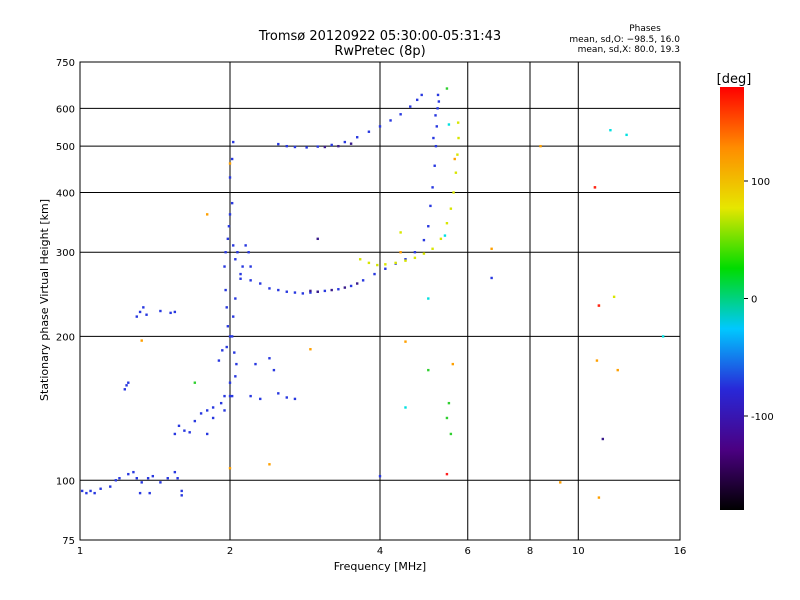  Describe the element at coordinates (759, 300) in the screenshot. I see `colorbar-ticks: 100 0 -100` at that location.